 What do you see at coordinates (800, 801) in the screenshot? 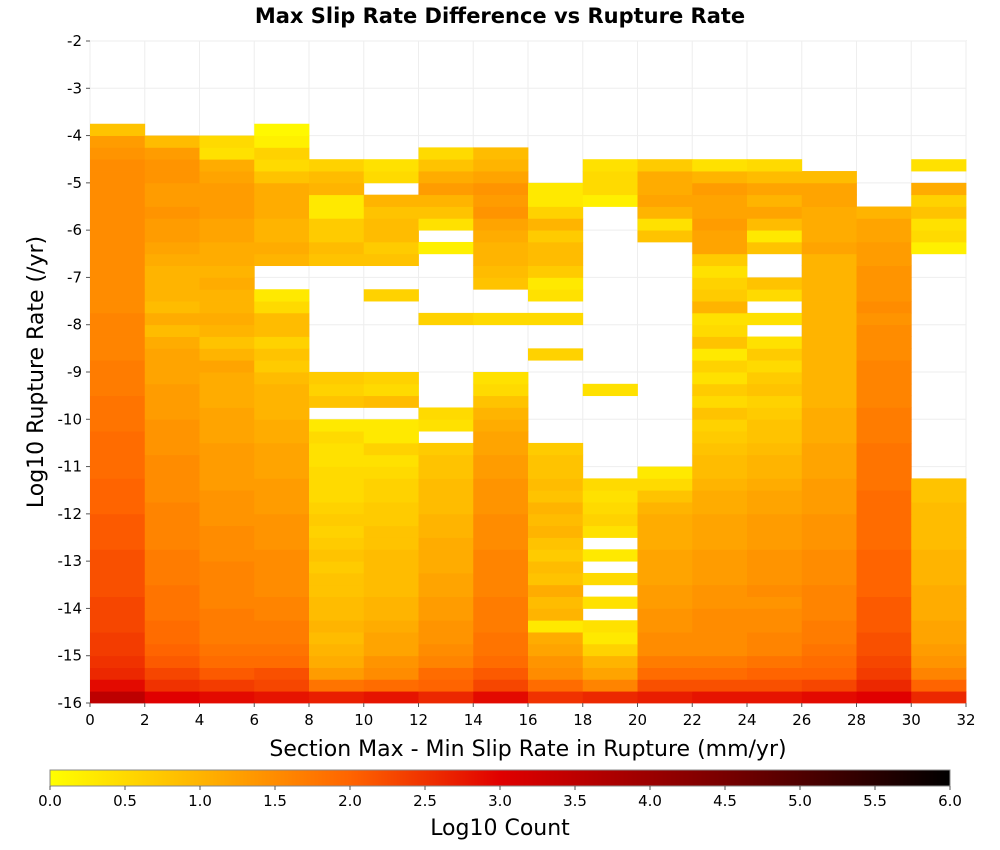
I see `colorbar-tick-label: 5.0` at bounding box center [800, 801].